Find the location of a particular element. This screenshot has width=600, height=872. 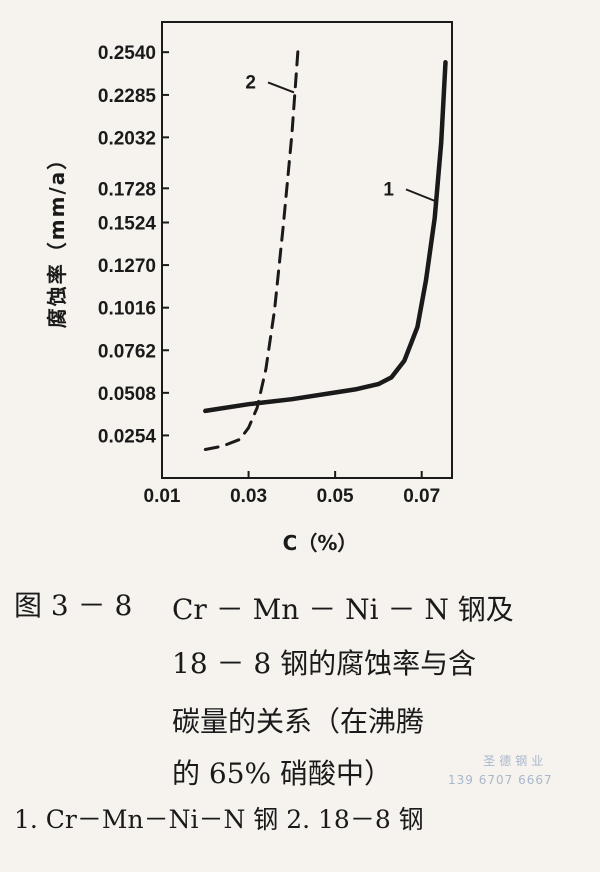

y-tick-label: 0.1016 is located at coordinates (127, 309).